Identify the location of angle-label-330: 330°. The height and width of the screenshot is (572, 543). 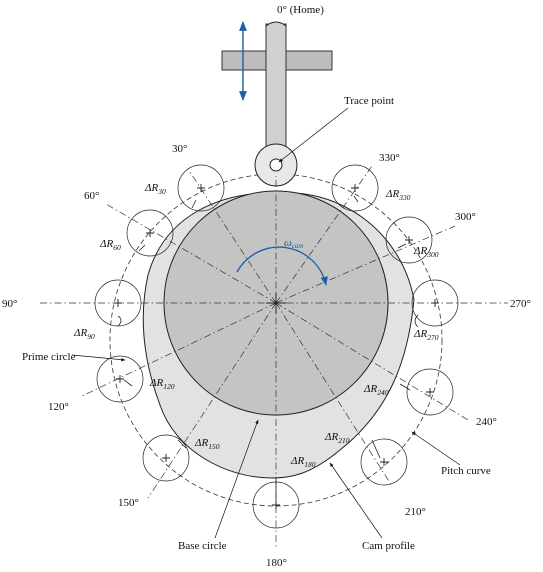
(389, 158).